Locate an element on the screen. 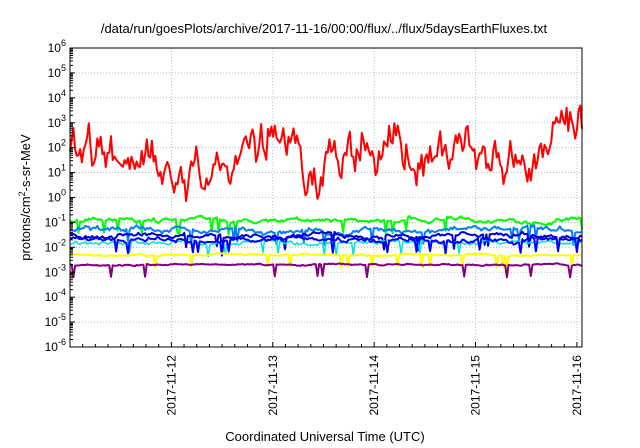  y-tick-label: 10⁶ is located at coordinates (57, 46).